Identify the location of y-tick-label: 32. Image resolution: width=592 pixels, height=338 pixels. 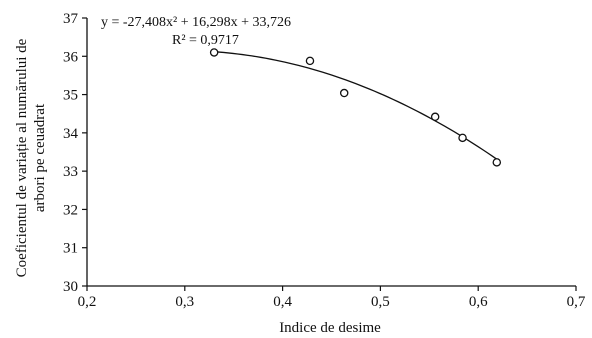
(70, 210).